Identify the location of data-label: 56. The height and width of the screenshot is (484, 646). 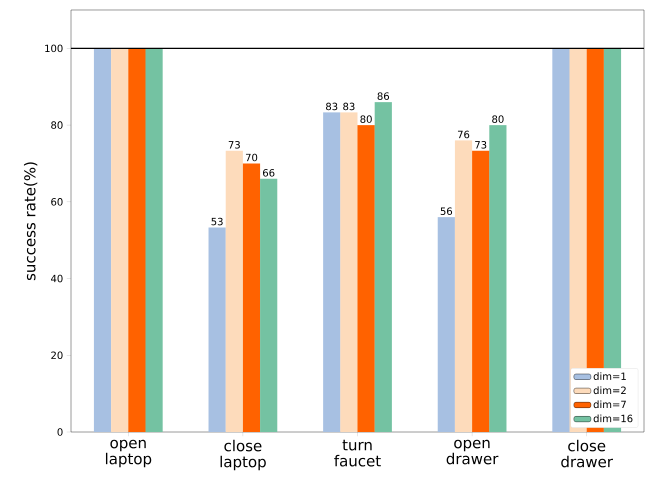
(446, 211).